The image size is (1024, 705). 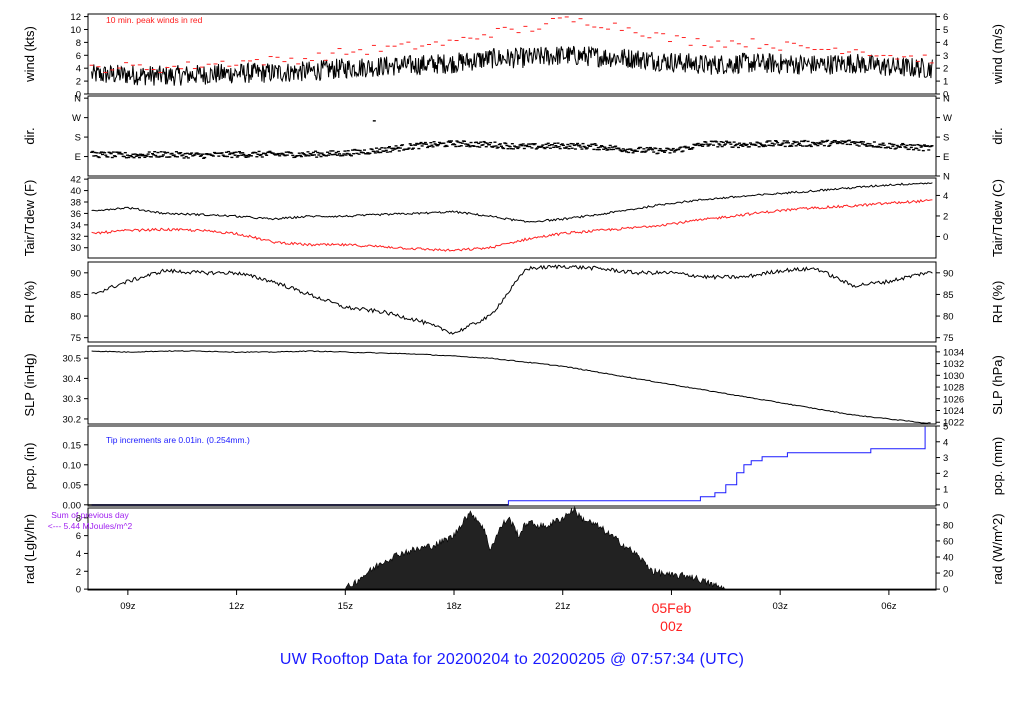 I want to click on pcp-frame, so click(x=512, y=466).